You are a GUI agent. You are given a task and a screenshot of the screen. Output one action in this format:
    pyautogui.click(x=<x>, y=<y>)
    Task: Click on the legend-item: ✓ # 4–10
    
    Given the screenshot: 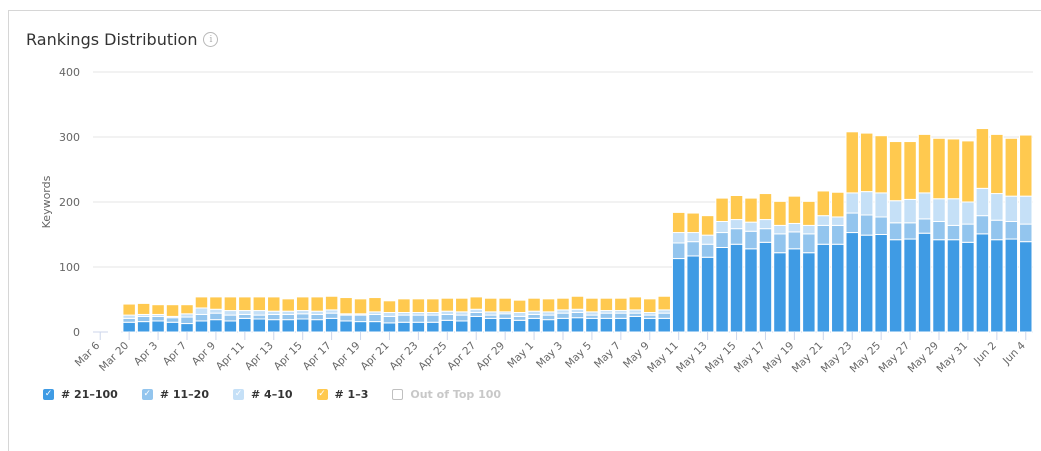 What is the action you would take?
    pyautogui.click(x=263, y=394)
    